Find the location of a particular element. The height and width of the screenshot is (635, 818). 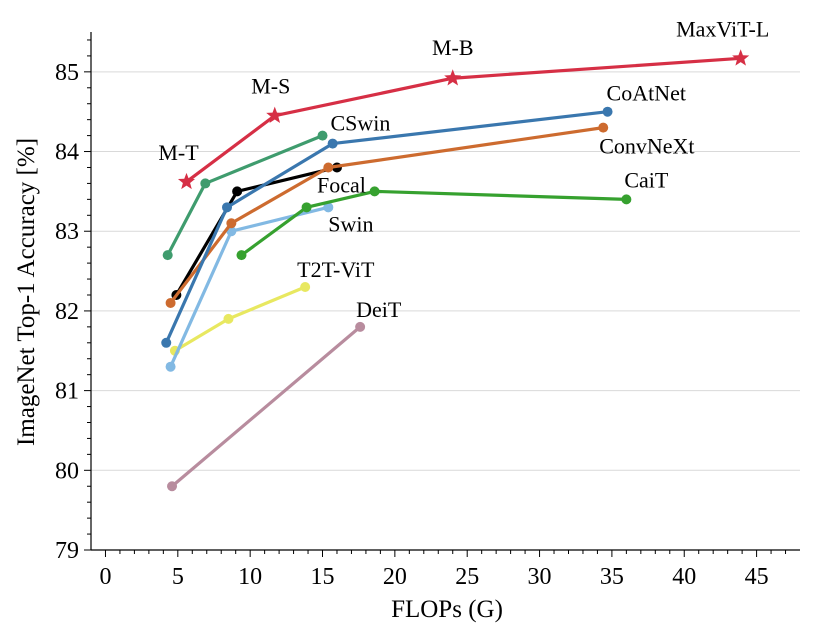

label-deit: DeiT is located at coordinates (379, 309).